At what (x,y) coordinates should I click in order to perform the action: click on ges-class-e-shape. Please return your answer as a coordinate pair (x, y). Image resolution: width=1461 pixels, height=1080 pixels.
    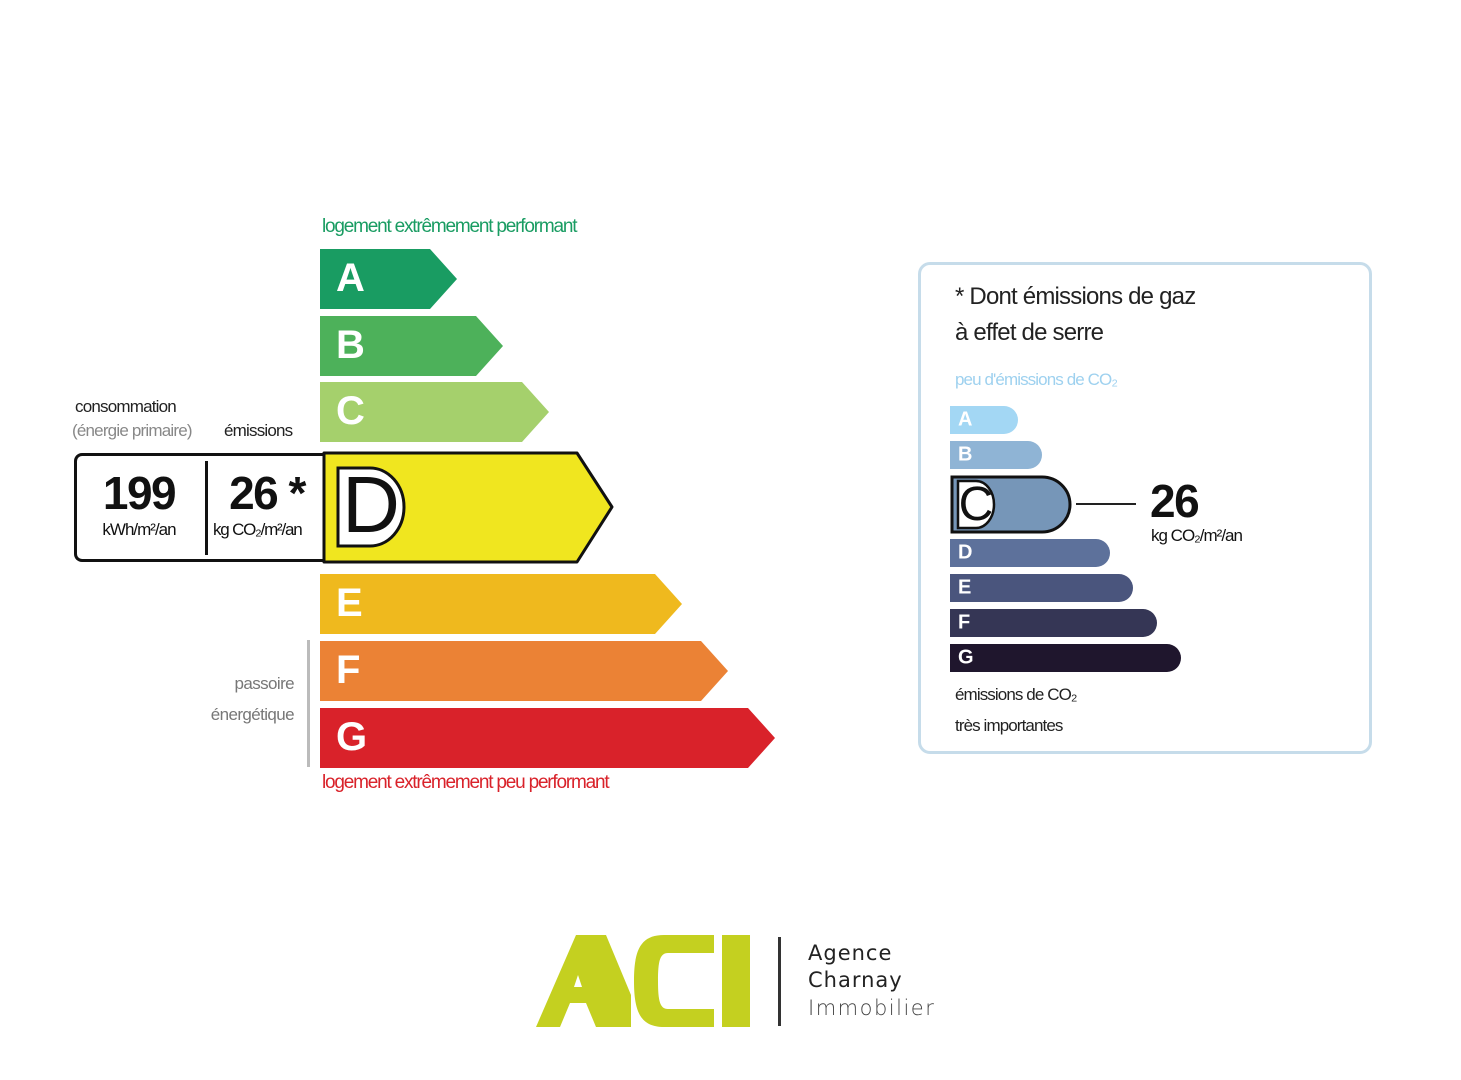
    Looking at the image, I should click on (1041, 588).